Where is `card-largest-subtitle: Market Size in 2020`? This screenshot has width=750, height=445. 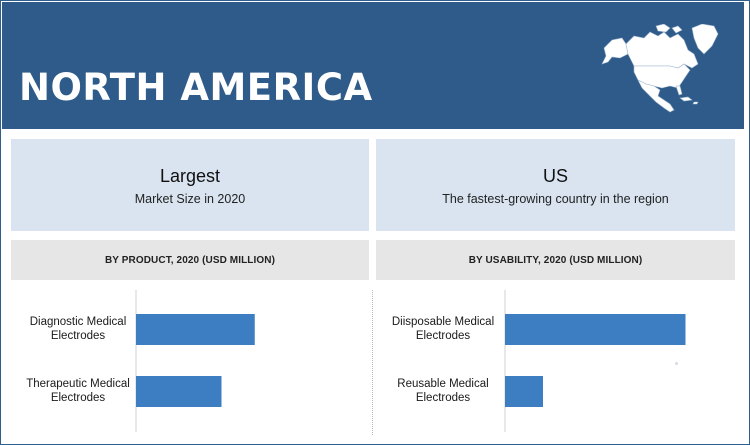 card-largest-subtitle: Market Size in 2020 is located at coordinates (190, 199).